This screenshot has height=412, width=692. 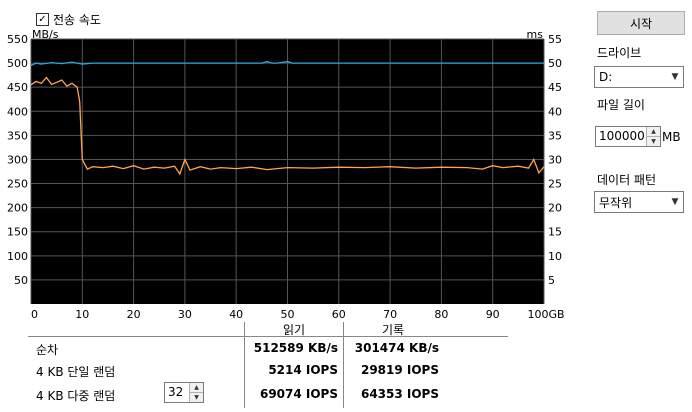 I want to click on y-tick-label: 400, so click(x=17, y=111).